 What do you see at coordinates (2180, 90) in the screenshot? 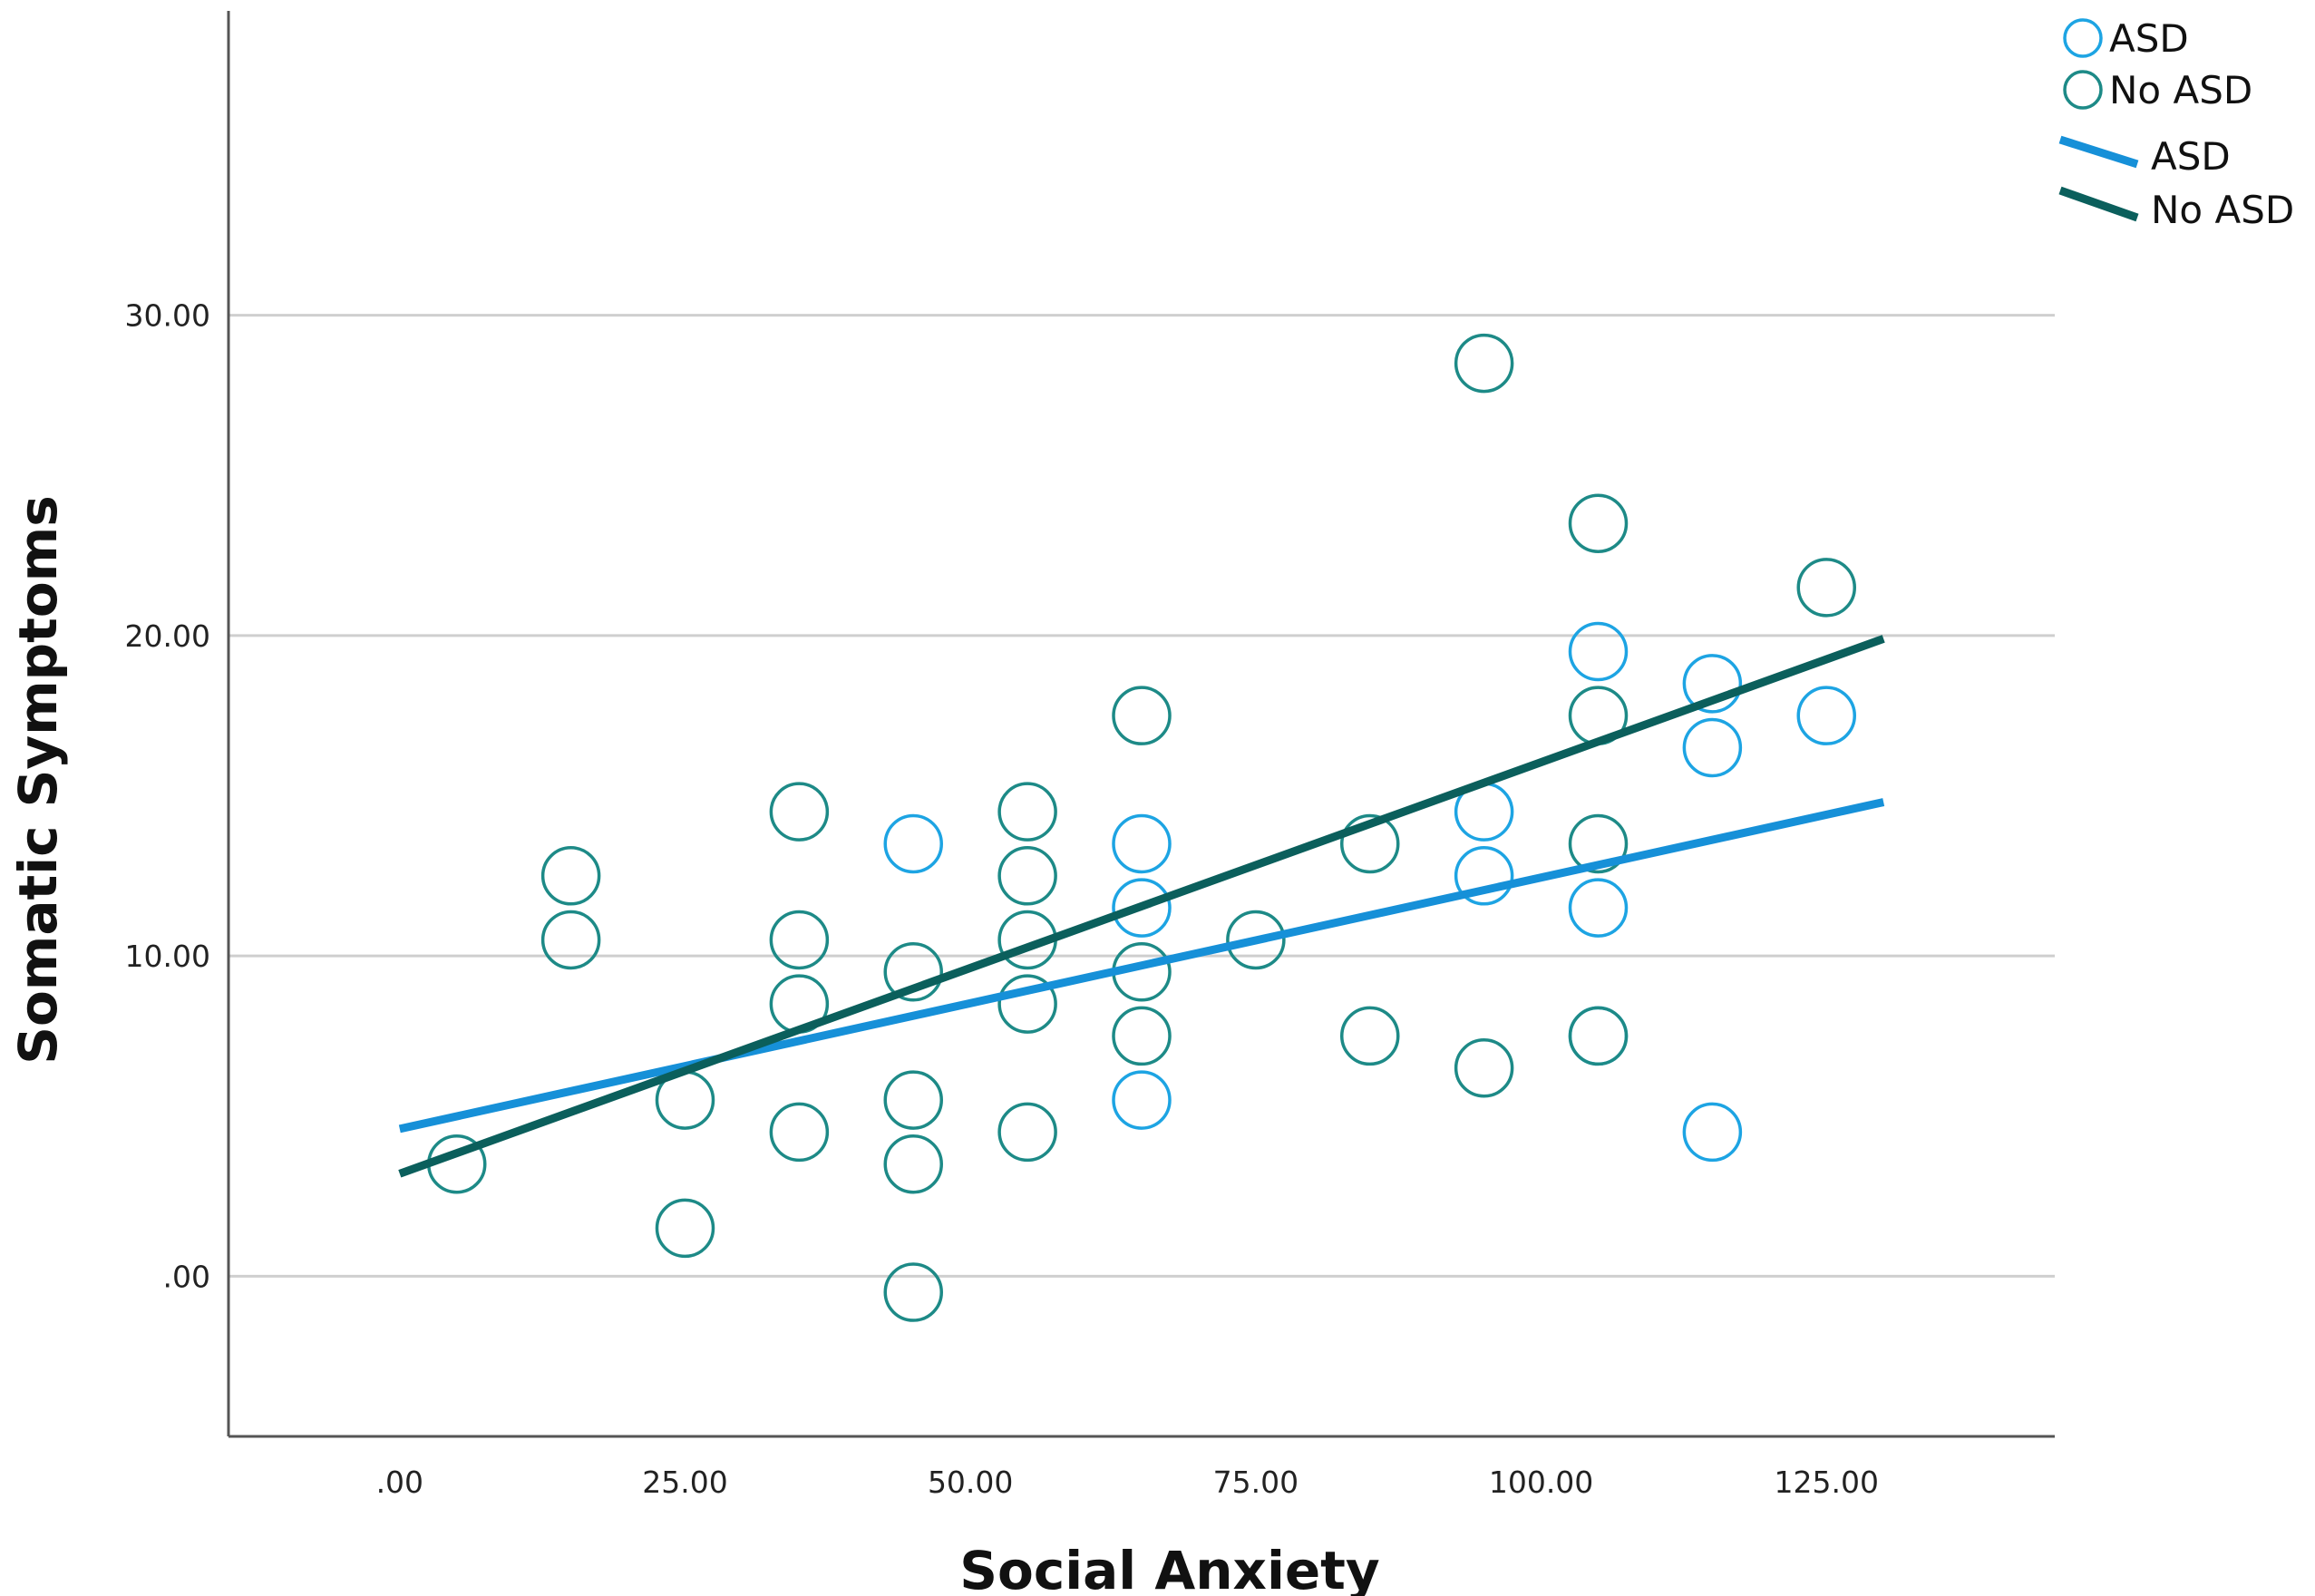
I see `legend-no-asd-marker-label: No ASD` at bounding box center [2180, 90].